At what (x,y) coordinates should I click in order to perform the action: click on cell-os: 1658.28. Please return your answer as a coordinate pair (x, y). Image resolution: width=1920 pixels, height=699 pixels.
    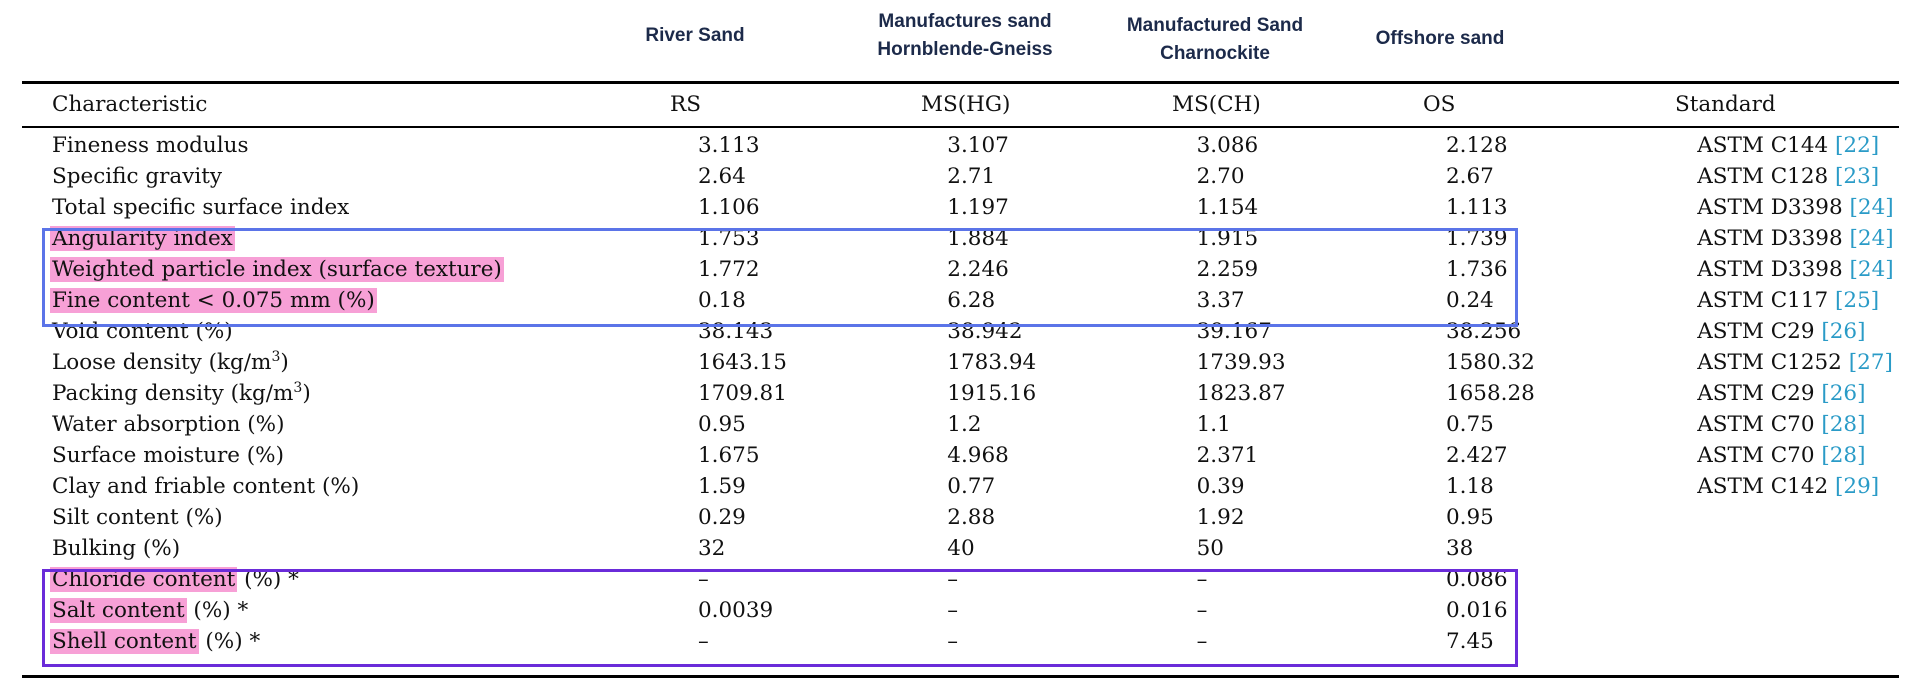
    Looking at the image, I should click on (1490, 393).